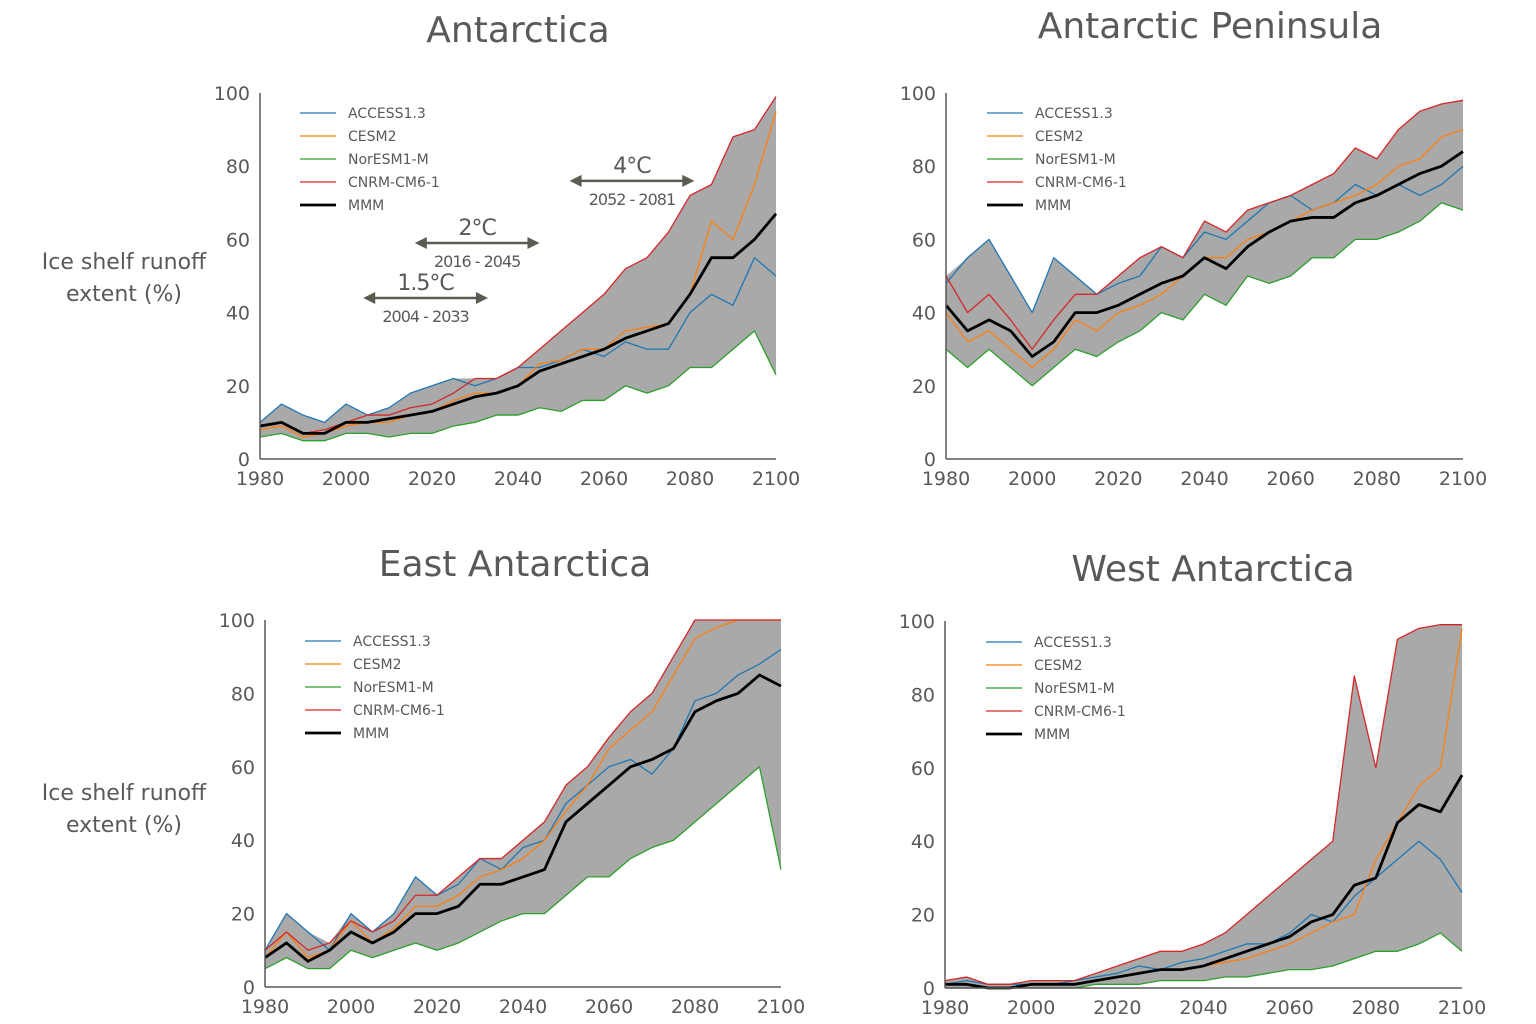 The height and width of the screenshot is (1024, 1536). Describe the element at coordinates (632, 199) in the screenshot. I see `period-range-label: 2052 - 2081` at that location.